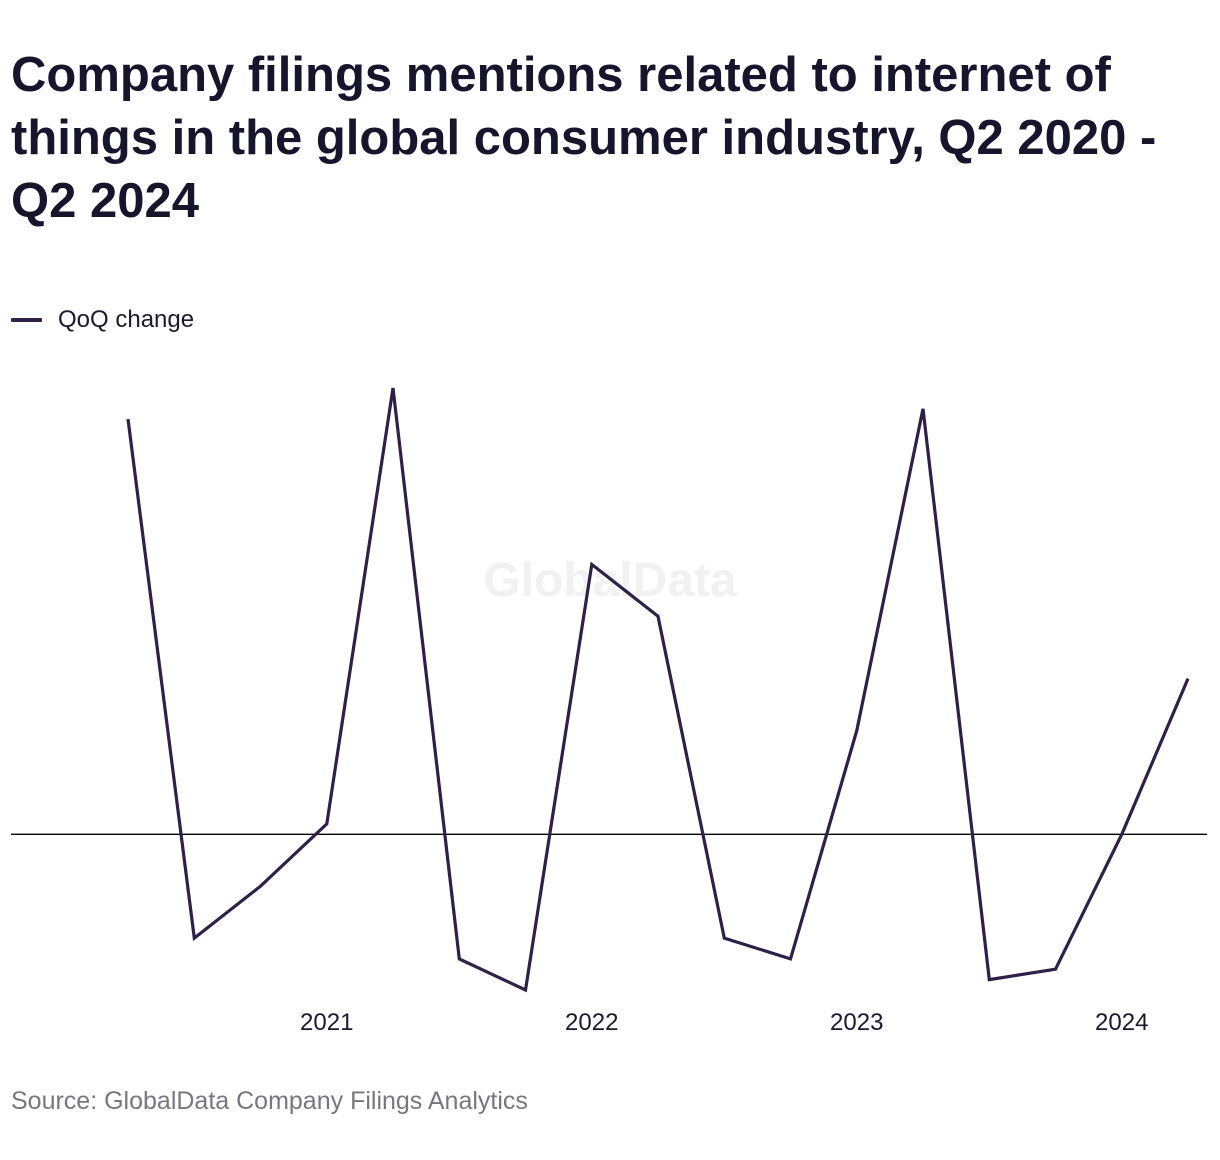 The width and height of the screenshot is (1220, 1160). I want to click on data-point: Q1 2024, so click(1122, 834).